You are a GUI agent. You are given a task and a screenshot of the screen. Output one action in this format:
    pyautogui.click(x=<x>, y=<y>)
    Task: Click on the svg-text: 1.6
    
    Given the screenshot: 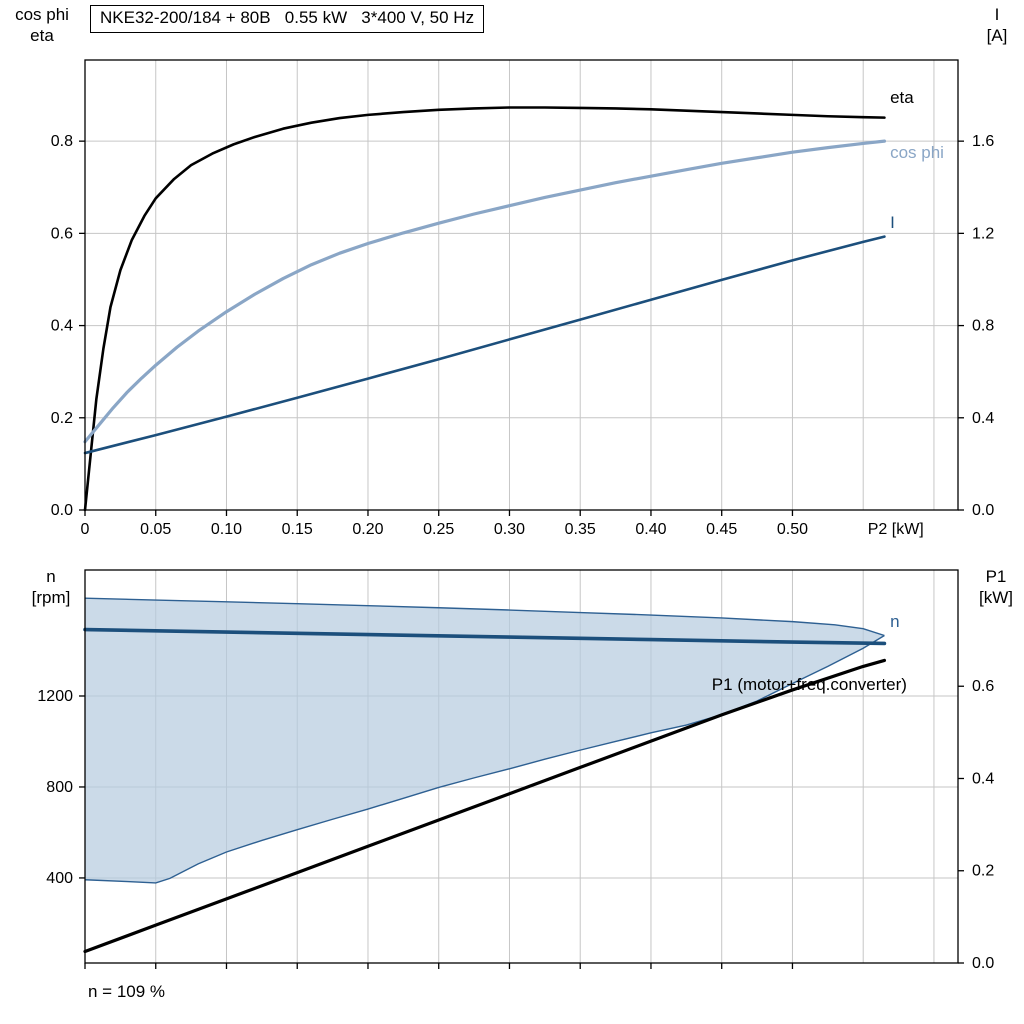 What is the action you would take?
    pyautogui.click(x=983, y=141)
    